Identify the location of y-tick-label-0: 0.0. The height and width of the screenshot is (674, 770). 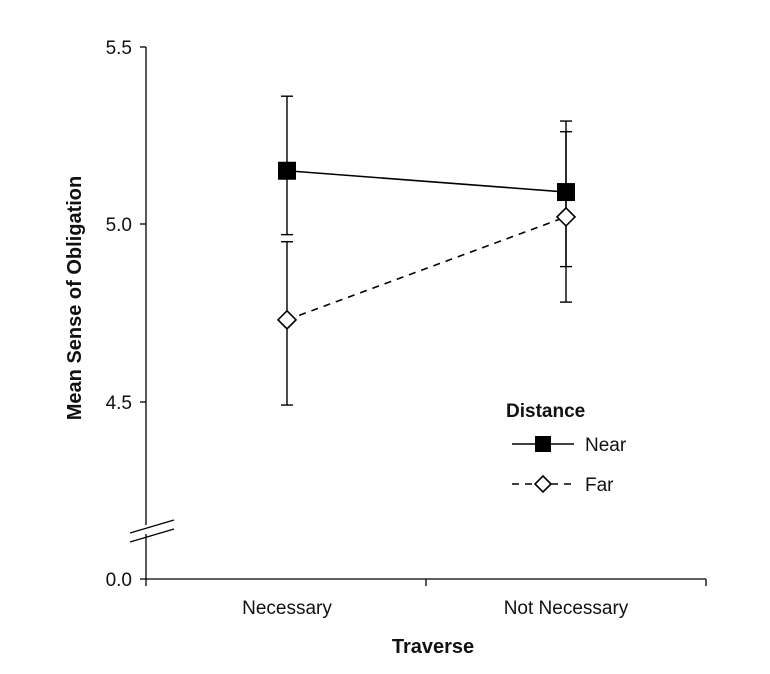
(119, 580).